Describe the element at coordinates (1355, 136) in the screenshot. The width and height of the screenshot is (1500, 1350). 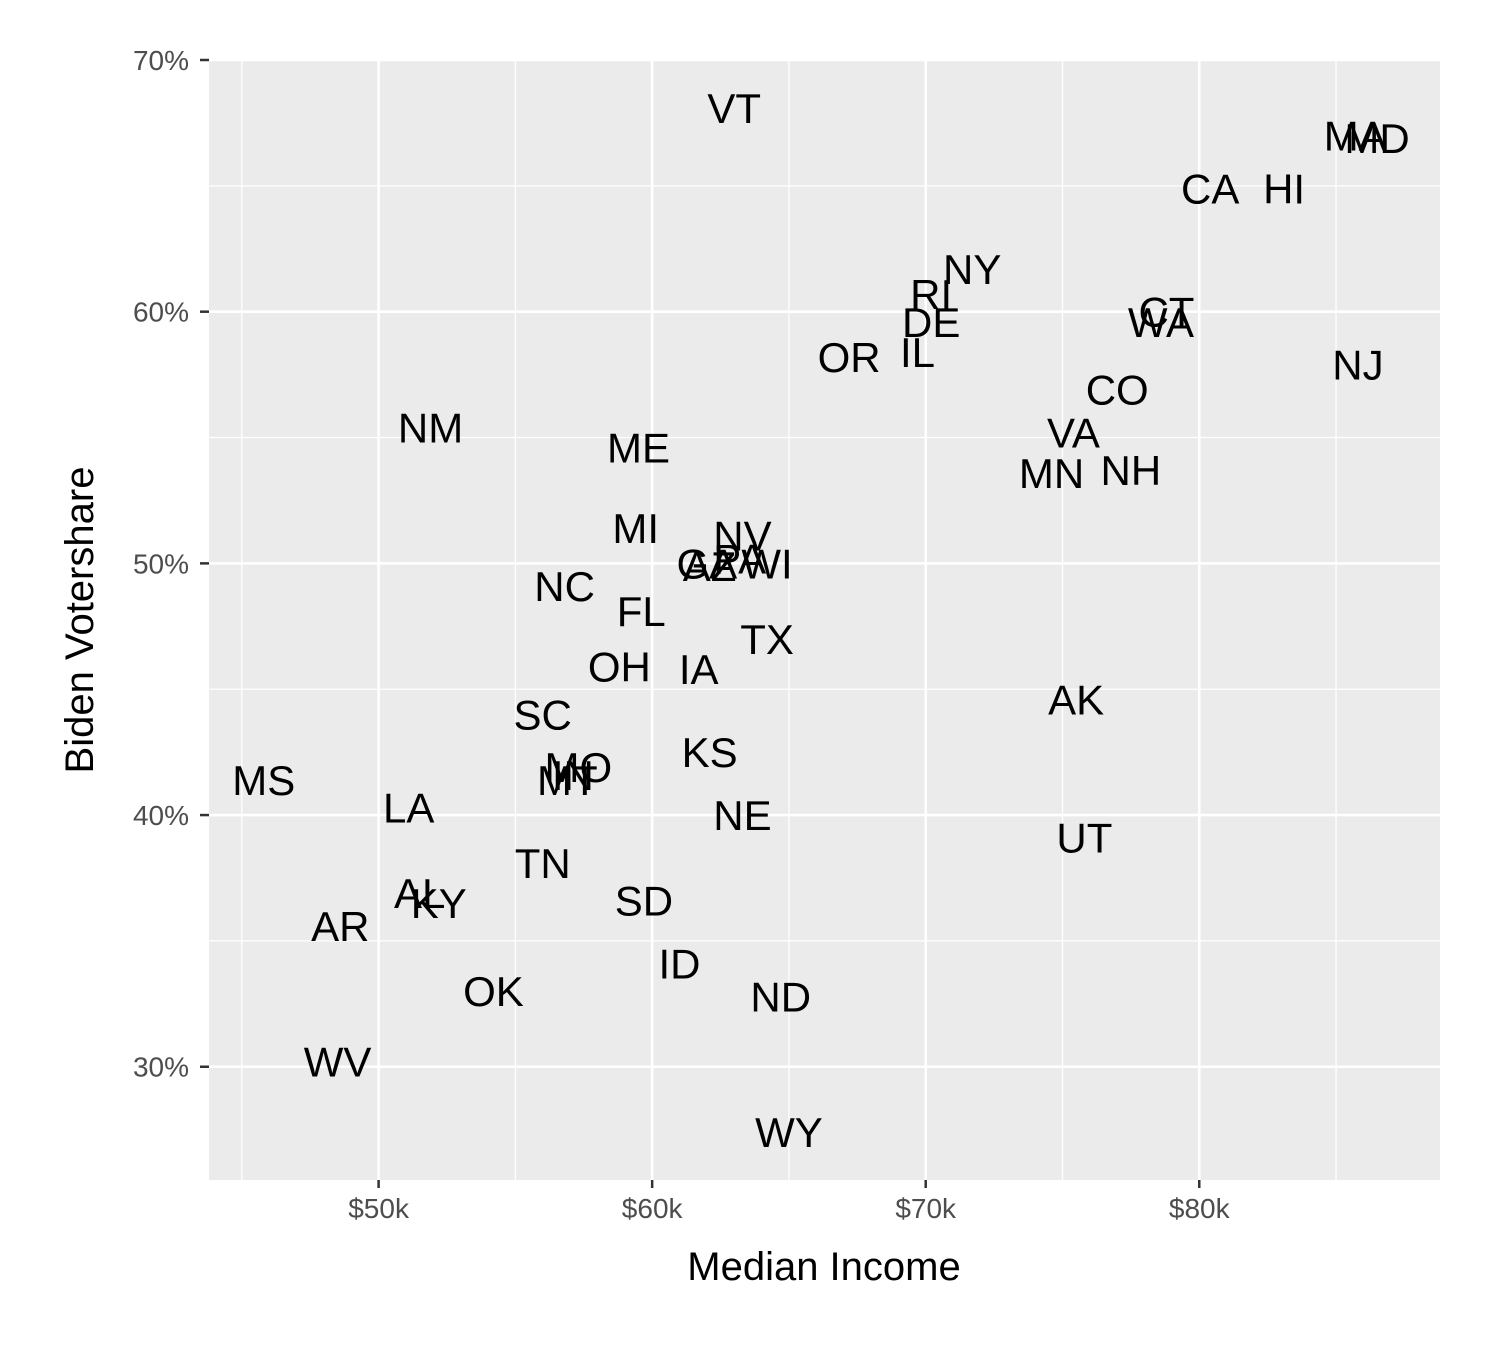
I see `point-label-ma: MA` at that location.